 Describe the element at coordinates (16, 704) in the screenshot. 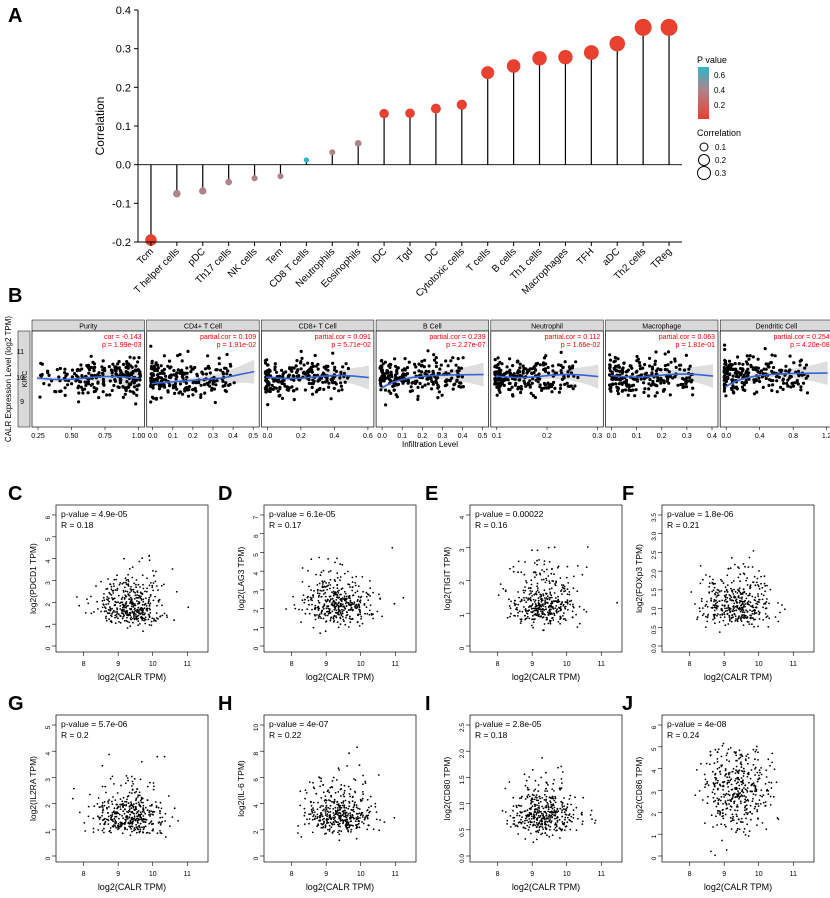

I see `panel-label-g: G` at that location.